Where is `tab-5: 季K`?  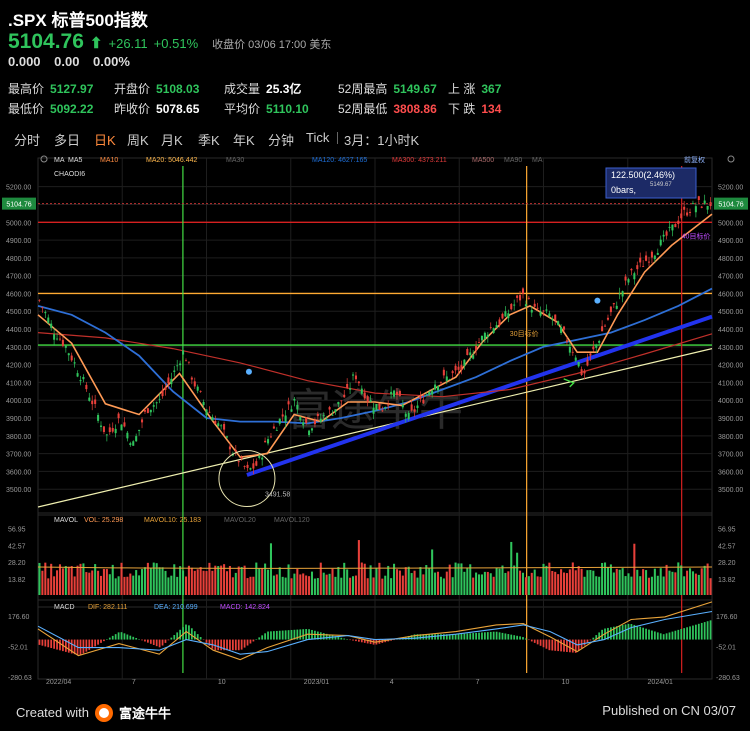
tab-5: 季K is located at coordinates (209, 140).